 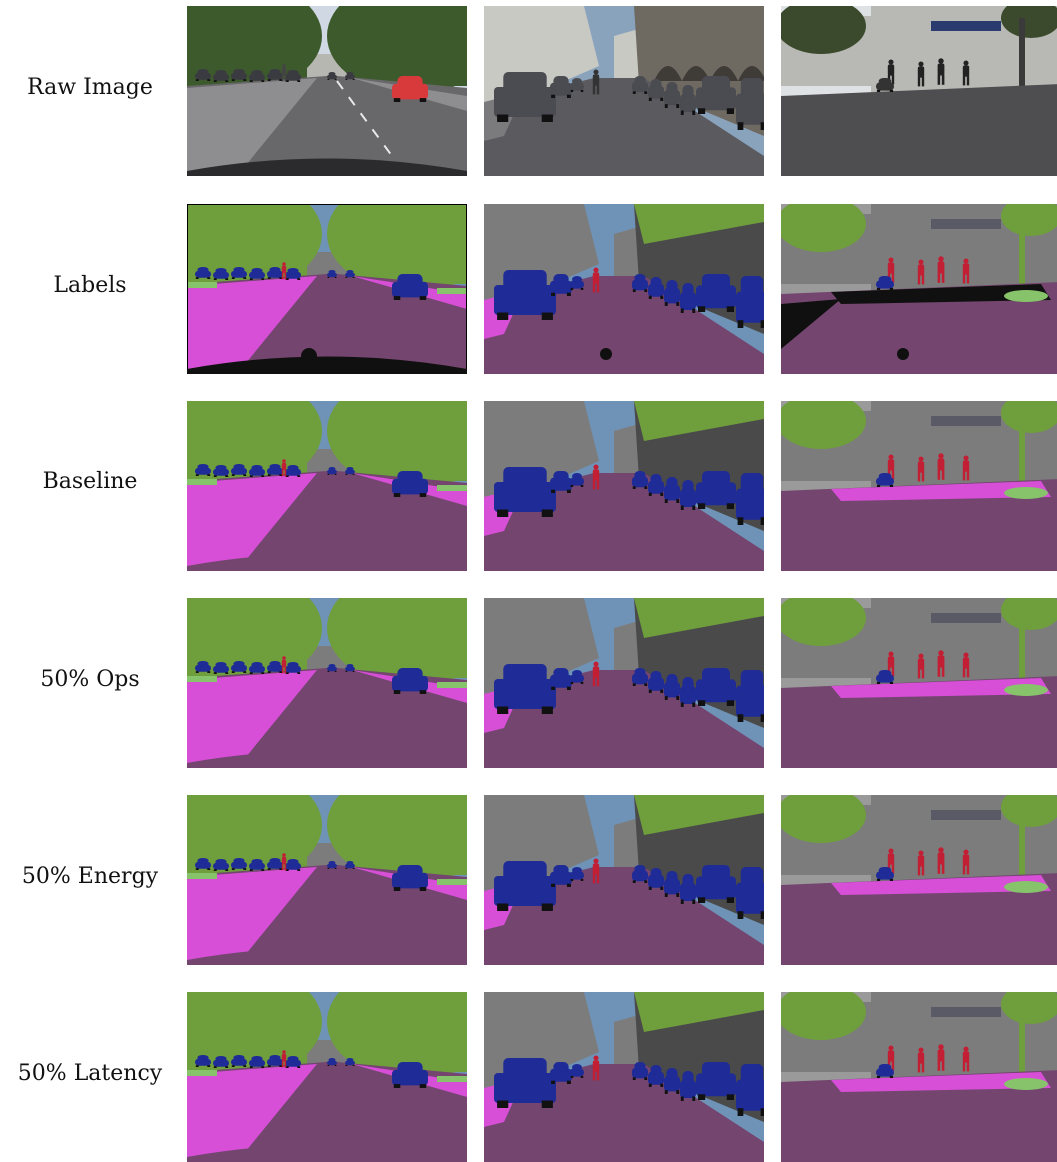 I want to click on row-label: 50% Ops, so click(x=90, y=680).